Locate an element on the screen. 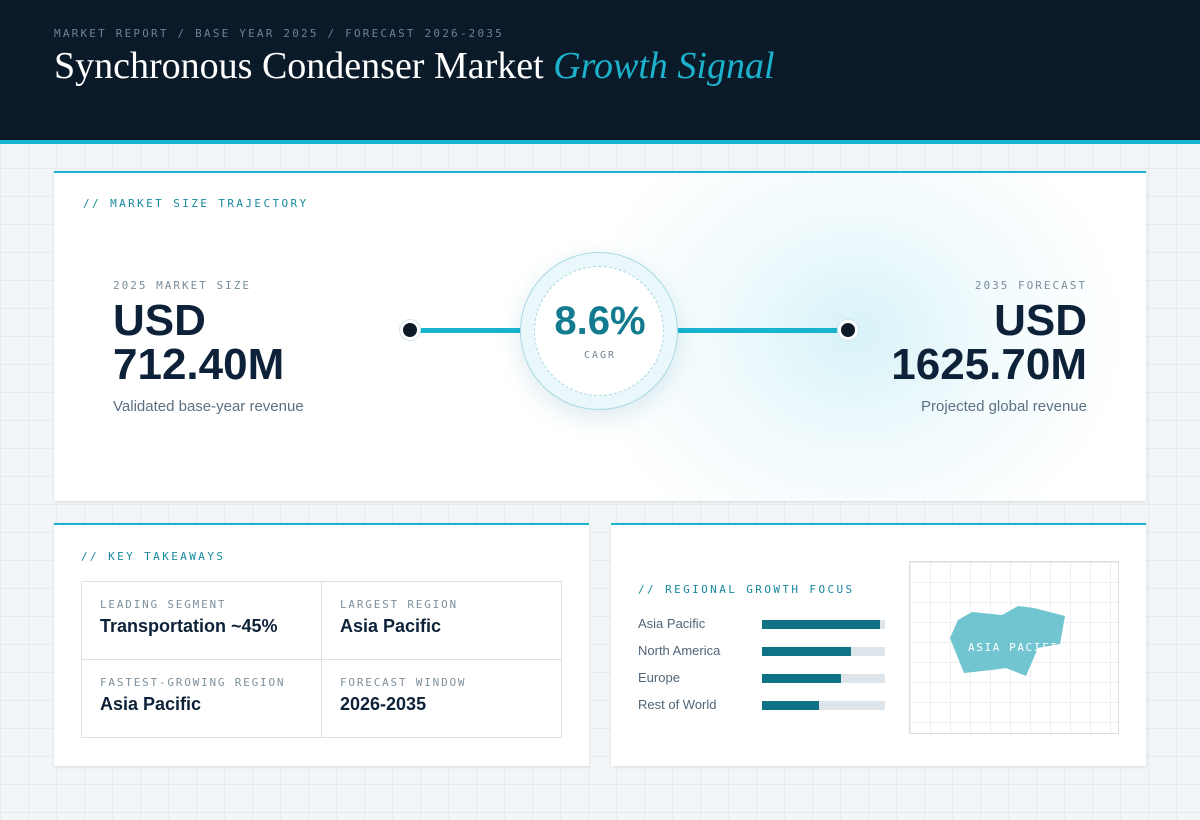 The width and height of the screenshot is (1200, 820). start-caption: 2025 MARKET SIZE is located at coordinates (182, 285).